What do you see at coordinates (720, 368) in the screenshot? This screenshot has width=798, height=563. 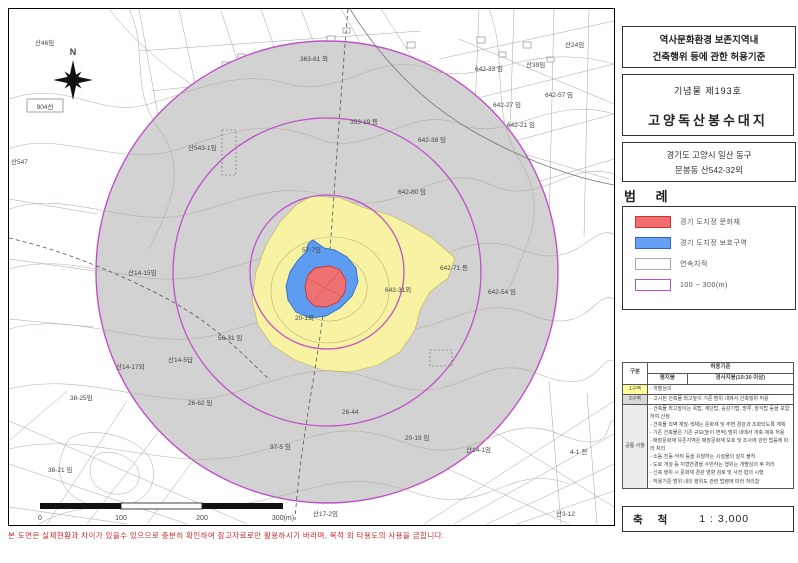 I see `criteria-header: 허용기준` at bounding box center [720, 368].